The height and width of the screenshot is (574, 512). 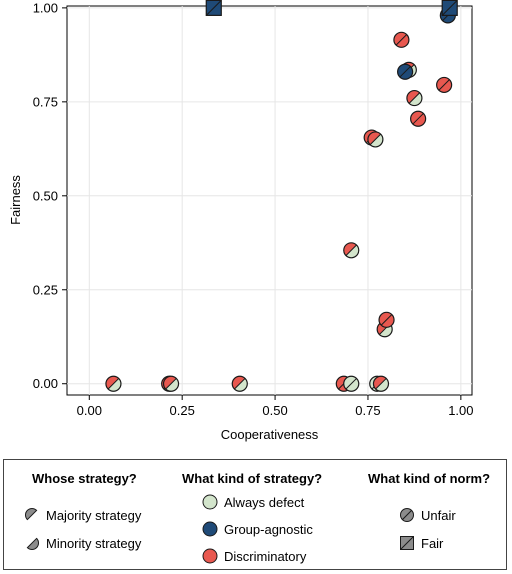 What do you see at coordinates (274, 410) in the screenshot?
I see `x-tick-label: 0.50` at bounding box center [274, 410].